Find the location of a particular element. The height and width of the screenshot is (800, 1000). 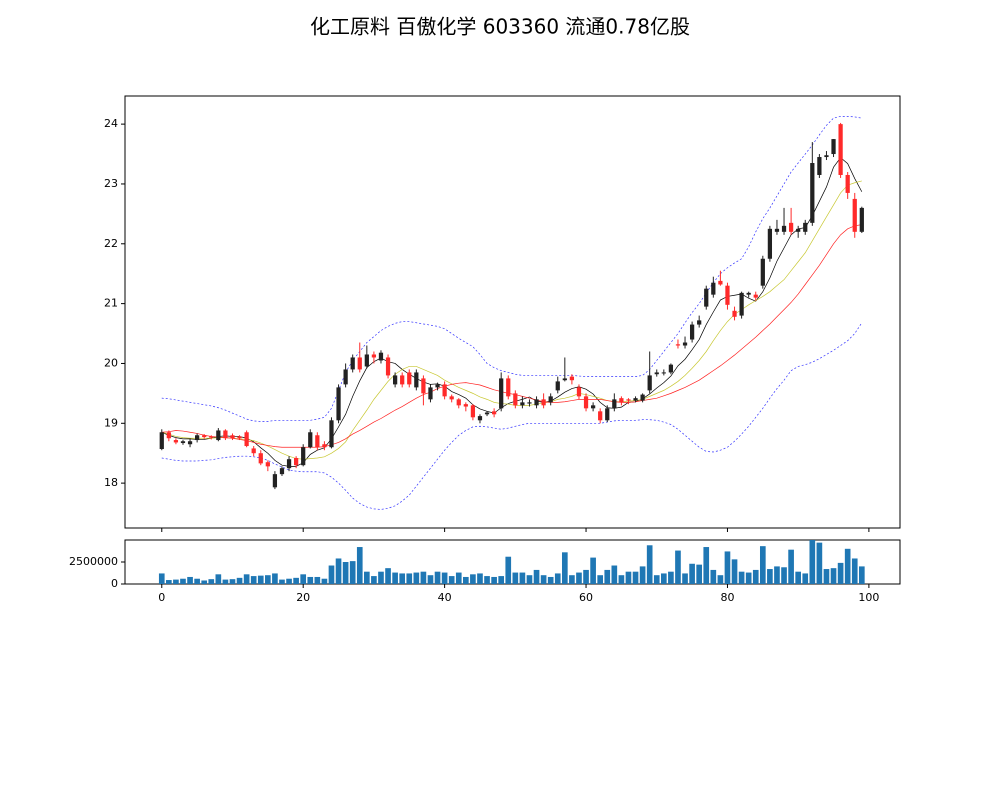

y-tick-label: 24 is located at coordinates (111, 123).